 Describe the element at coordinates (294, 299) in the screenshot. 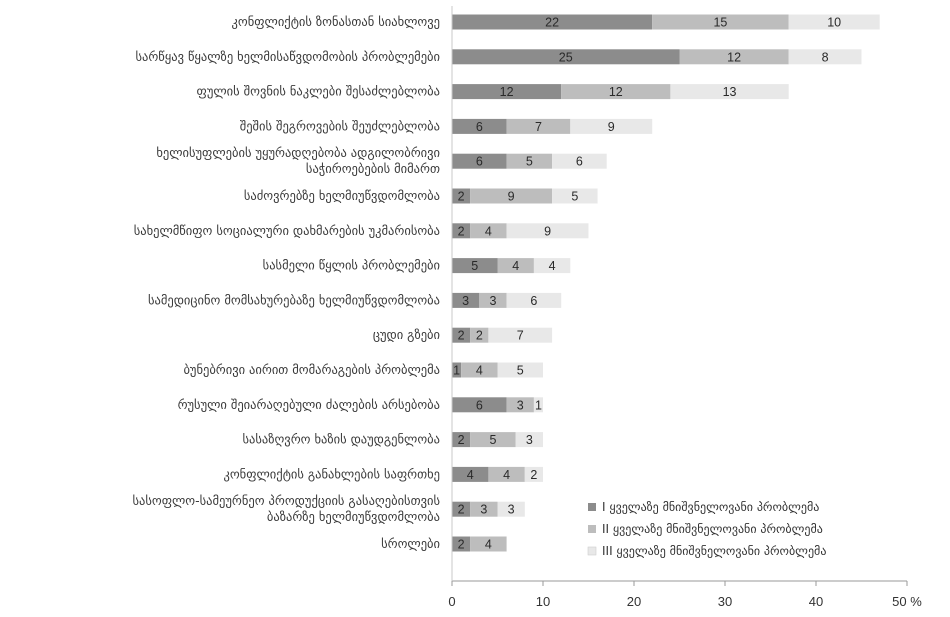

I see `category-label: სამედიცინო მომსახურებაზე ხელმიუწვდომლობა` at that location.